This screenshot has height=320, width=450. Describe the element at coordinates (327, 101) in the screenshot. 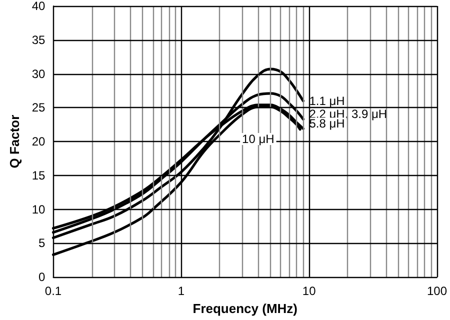

I see `series-label: 1.1 μH` at that location.